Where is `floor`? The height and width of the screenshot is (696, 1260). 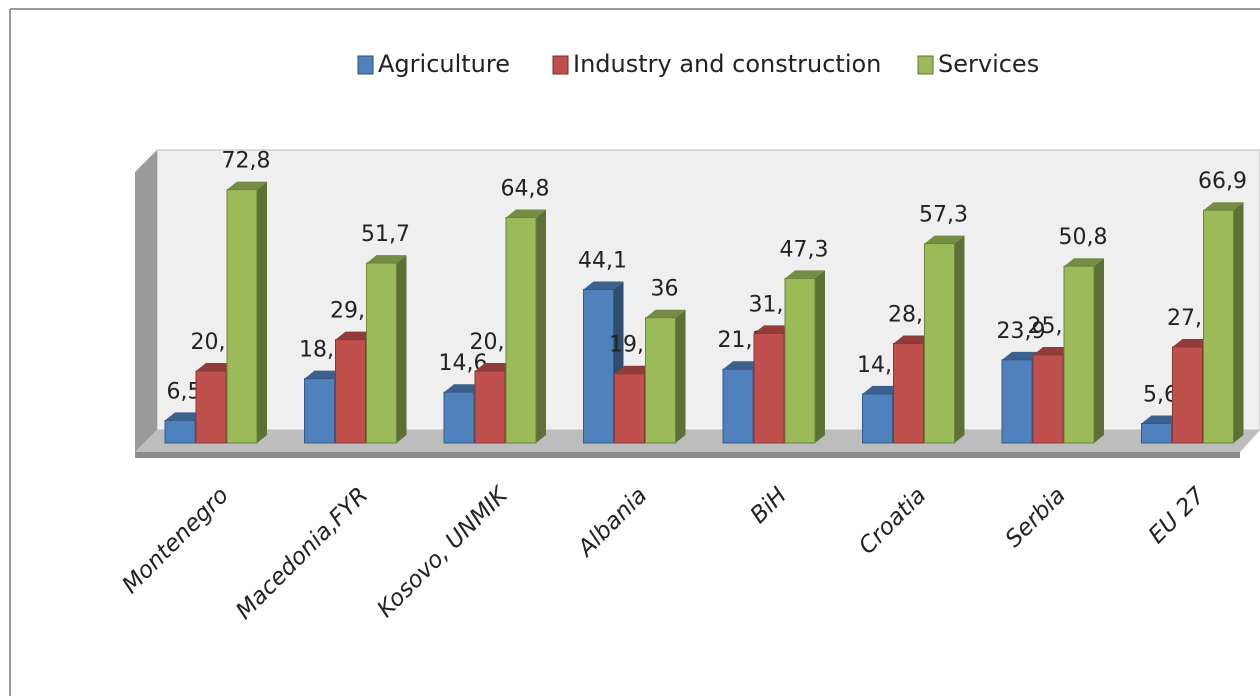 floor is located at coordinates (697, 441).